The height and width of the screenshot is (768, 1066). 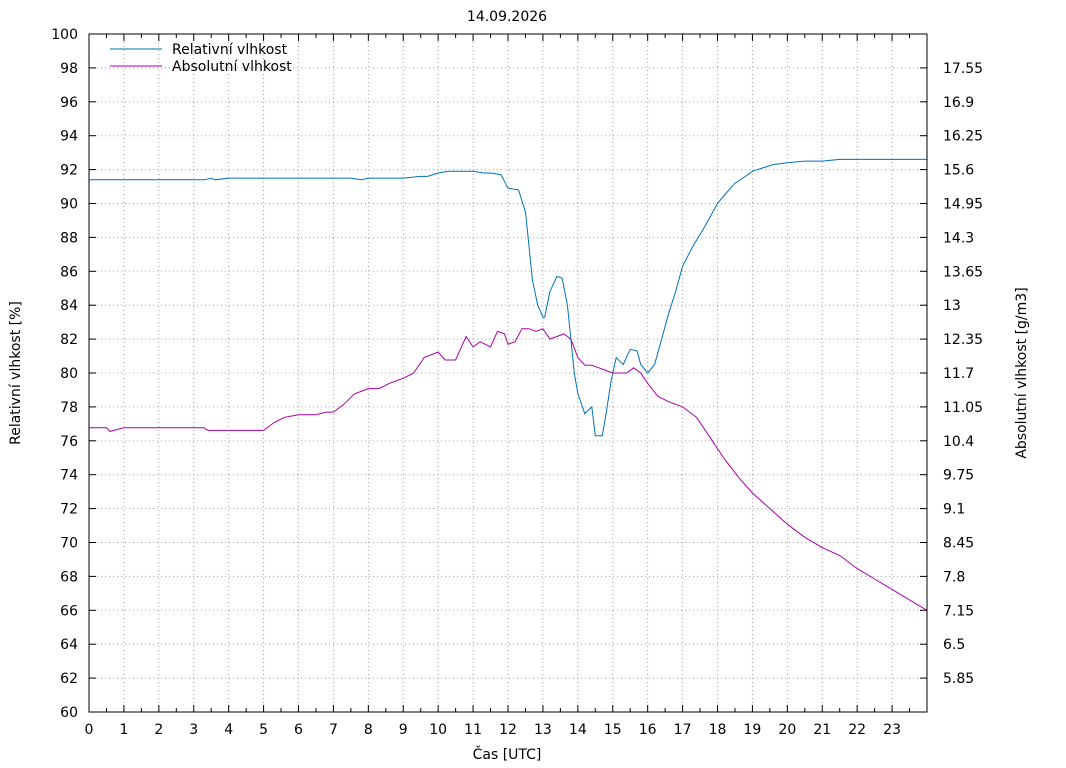 What do you see at coordinates (952, 306) in the screenshot?
I see `y2-tick-label: 13` at bounding box center [952, 306].